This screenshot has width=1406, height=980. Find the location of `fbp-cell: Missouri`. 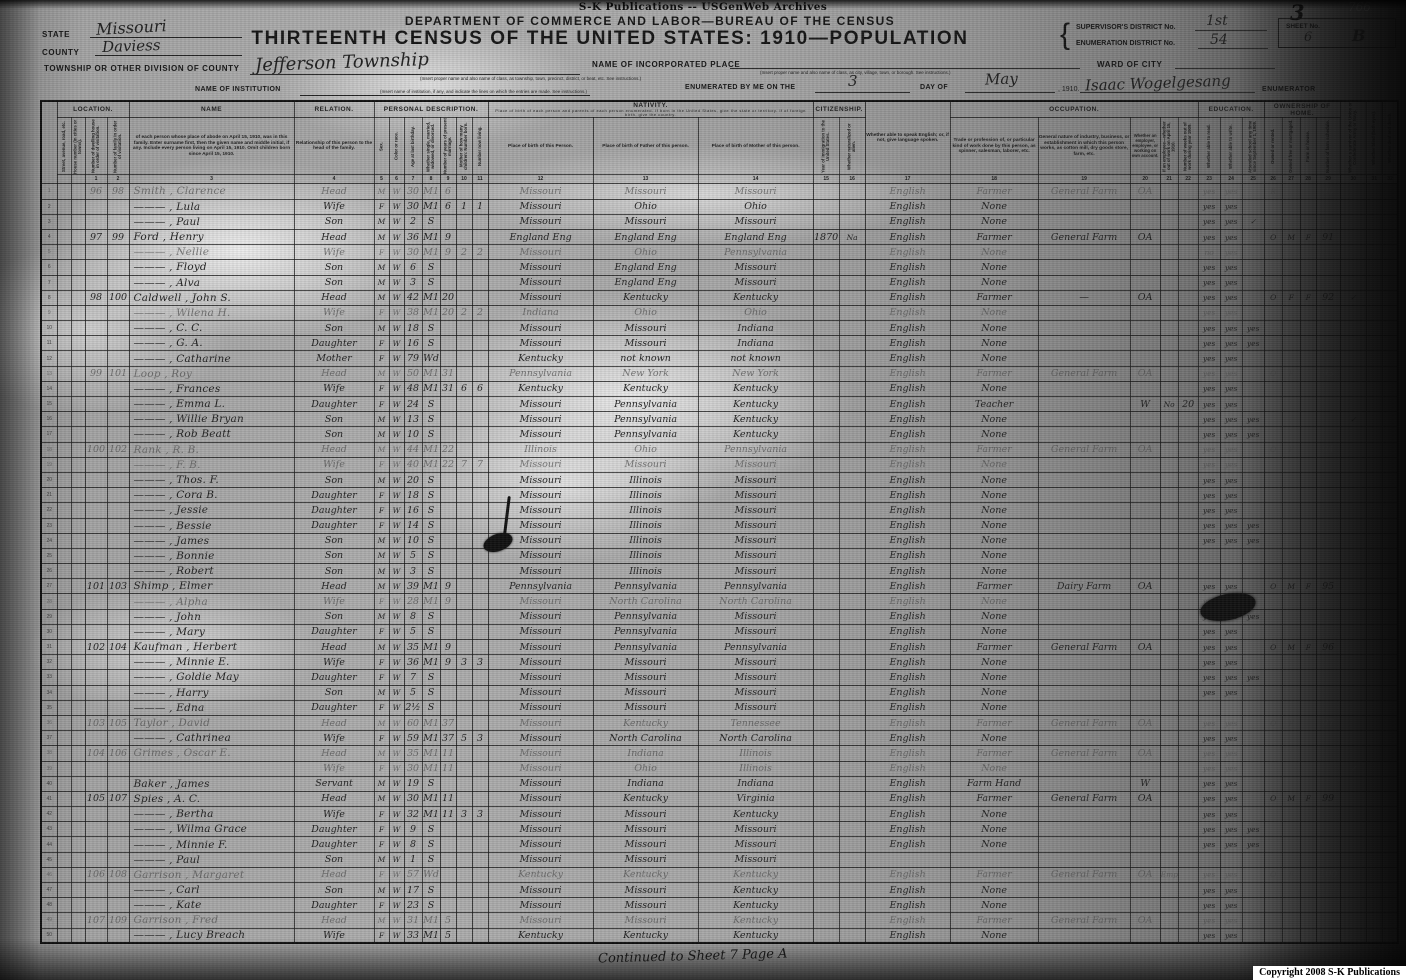

fbp-cell: Missouri is located at coordinates (645, 328).